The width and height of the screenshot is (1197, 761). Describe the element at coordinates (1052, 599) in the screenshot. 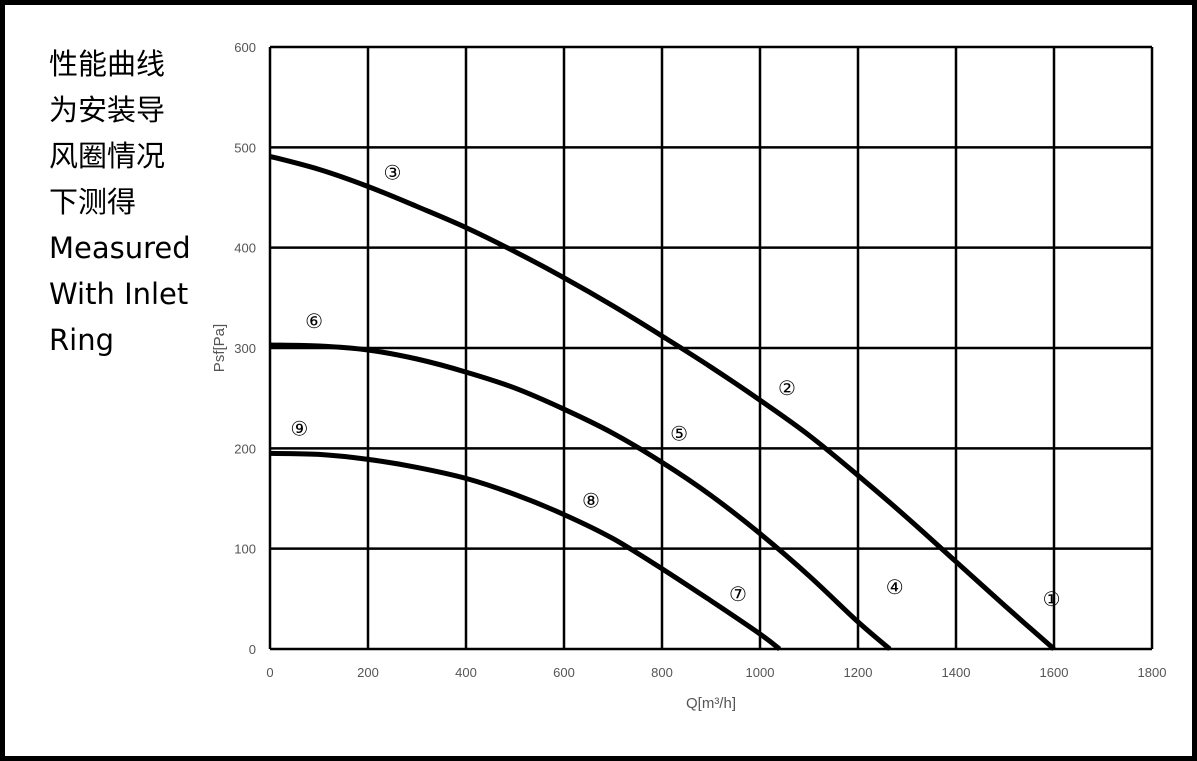

I see `curve-label: ①` at that location.